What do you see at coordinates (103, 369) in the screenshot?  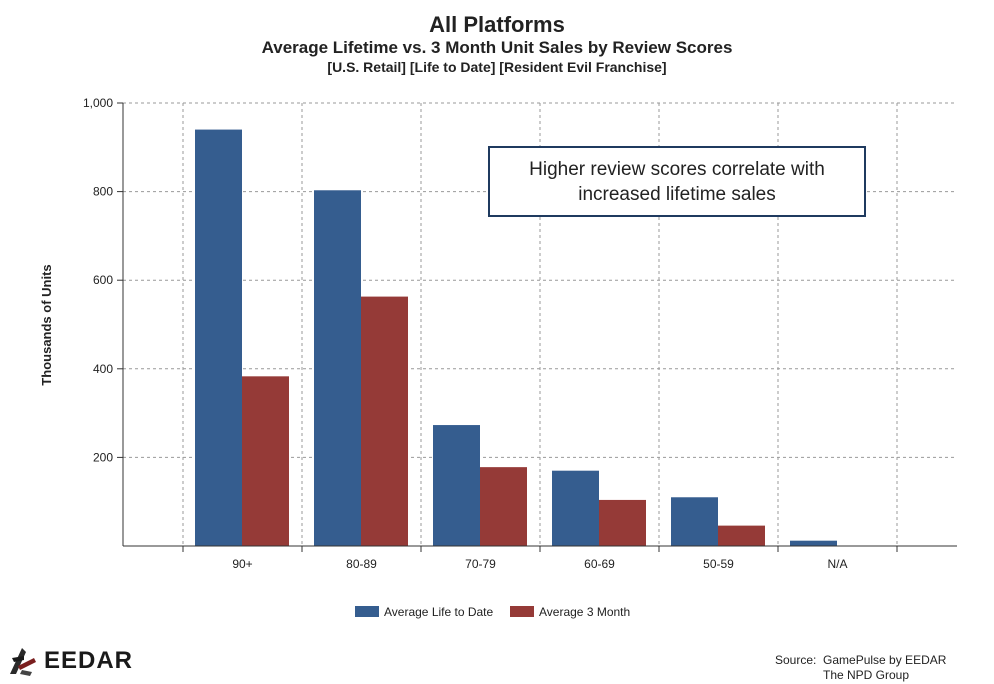 I see `y-tick-label: 400` at bounding box center [103, 369].